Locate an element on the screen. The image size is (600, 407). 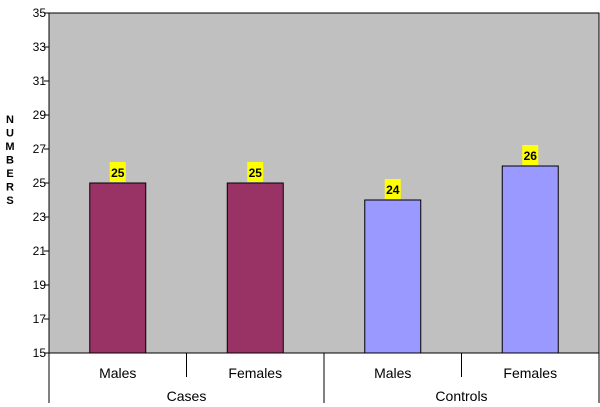
y-axis-label-letter: R is located at coordinates (10, 188).